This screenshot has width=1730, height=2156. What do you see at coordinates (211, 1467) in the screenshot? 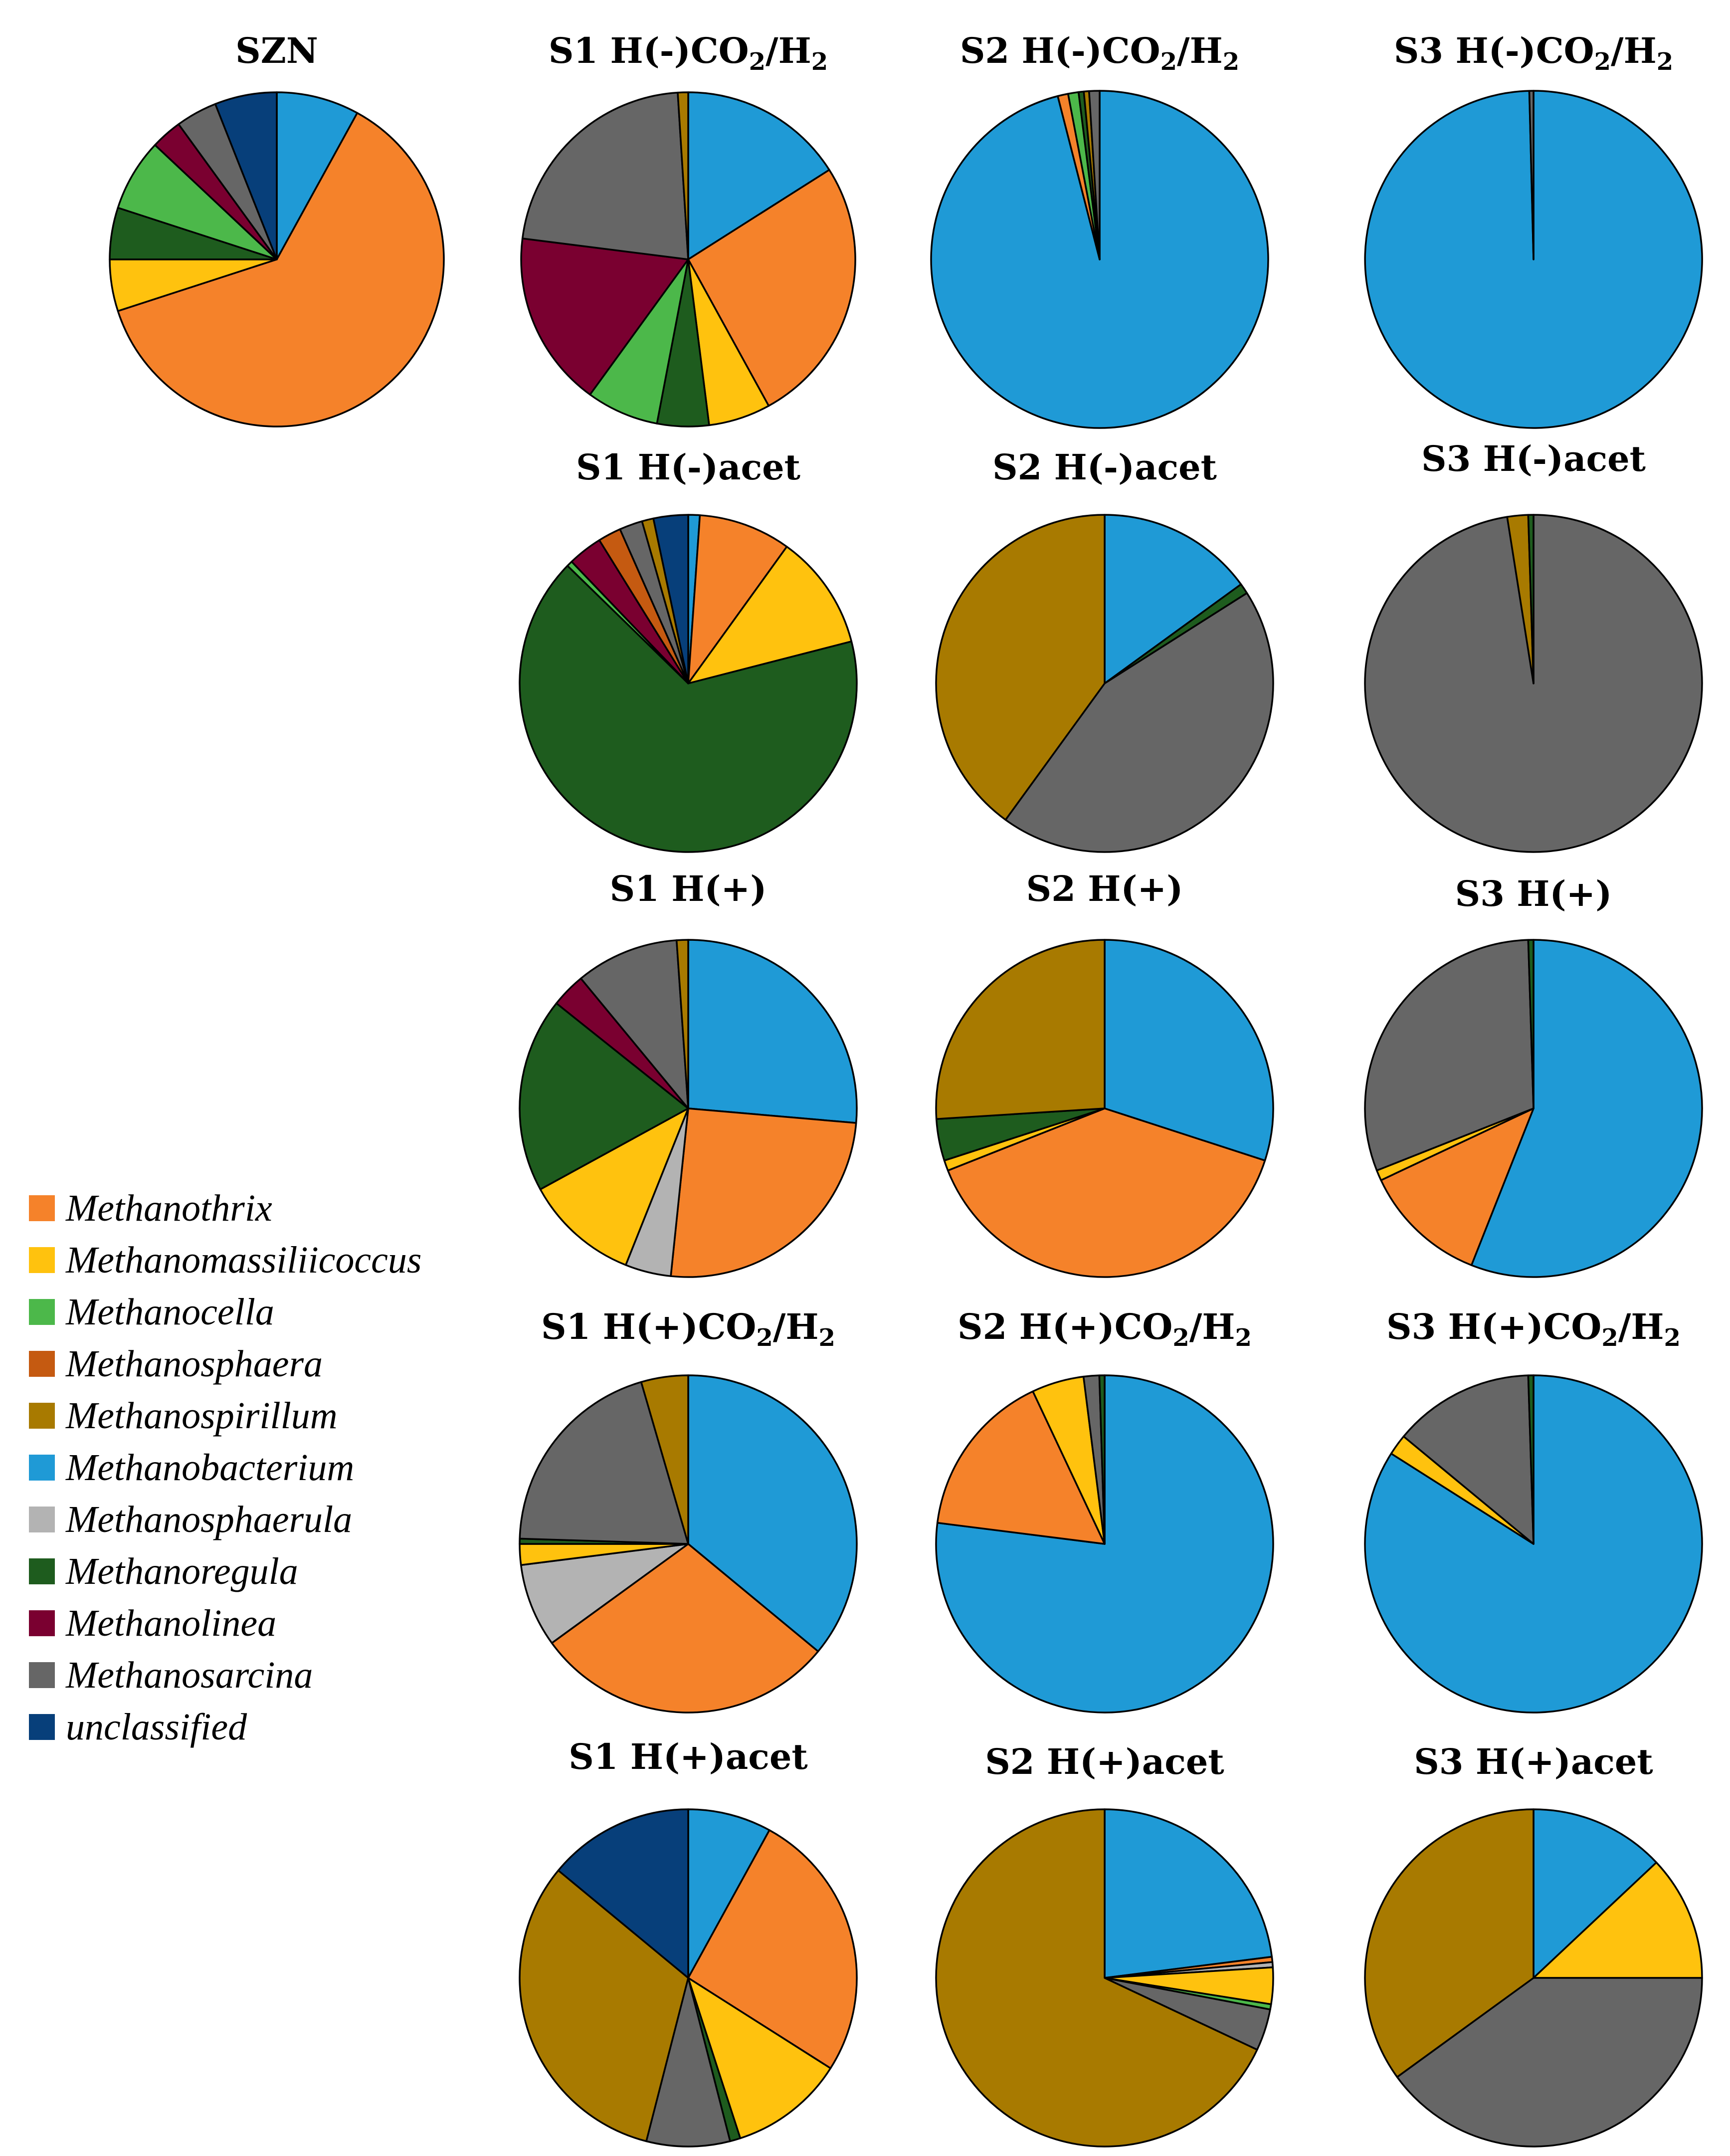
I see `legend-label: Methanobacterium` at bounding box center [211, 1467].